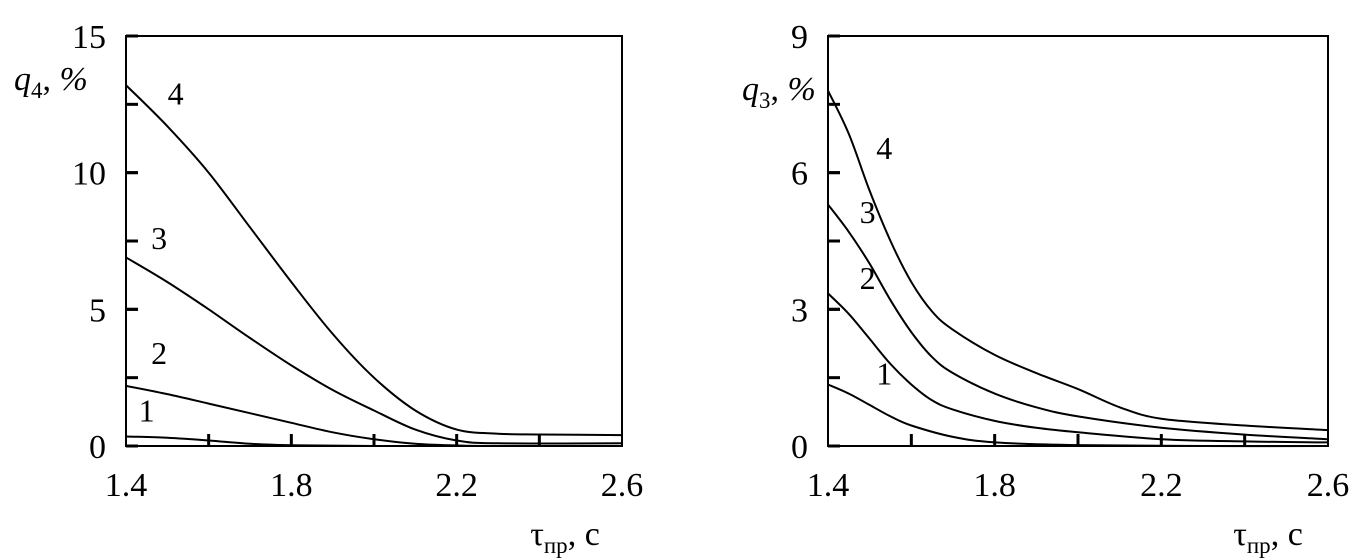 The image size is (1358, 559). What do you see at coordinates (779, 92) in the screenshot?
I see `y-axis-title: q3, %` at bounding box center [779, 92].